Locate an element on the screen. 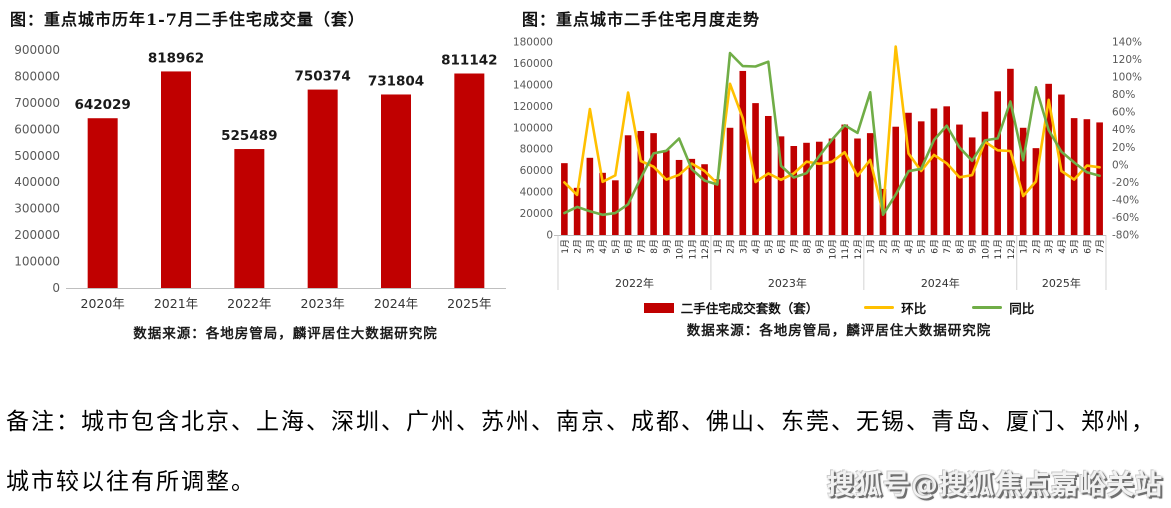  svg-text: 140% is located at coordinates (1127, 43).